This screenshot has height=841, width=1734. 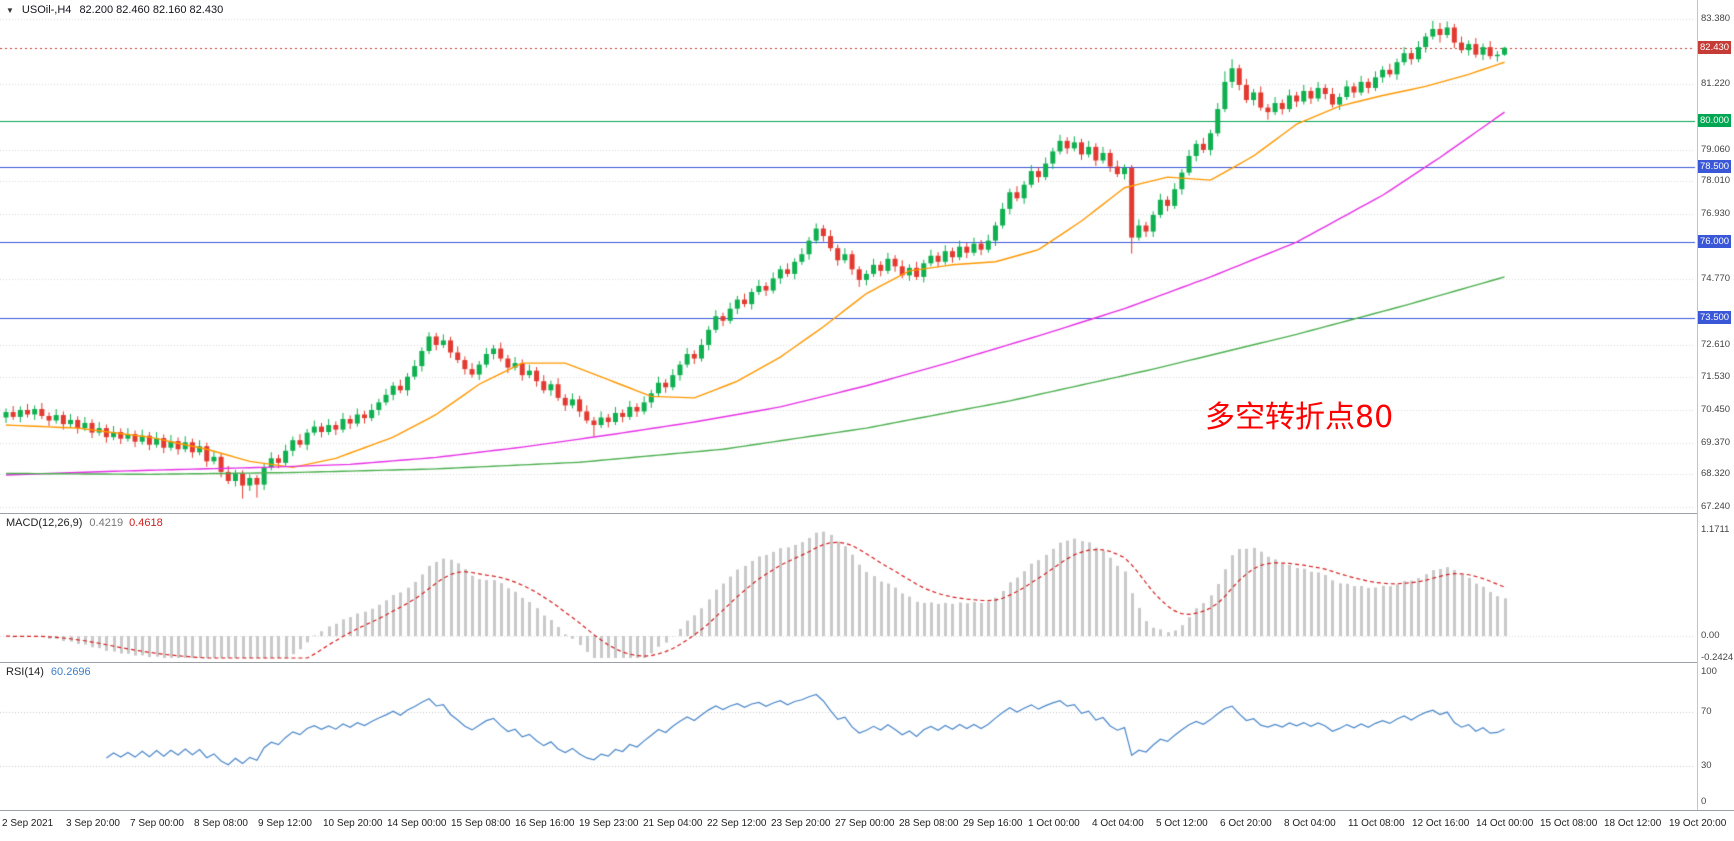 What do you see at coordinates (1715, 120) in the screenshot?
I see `price-level-badge: 80.000` at bounding box center [1715, 120].